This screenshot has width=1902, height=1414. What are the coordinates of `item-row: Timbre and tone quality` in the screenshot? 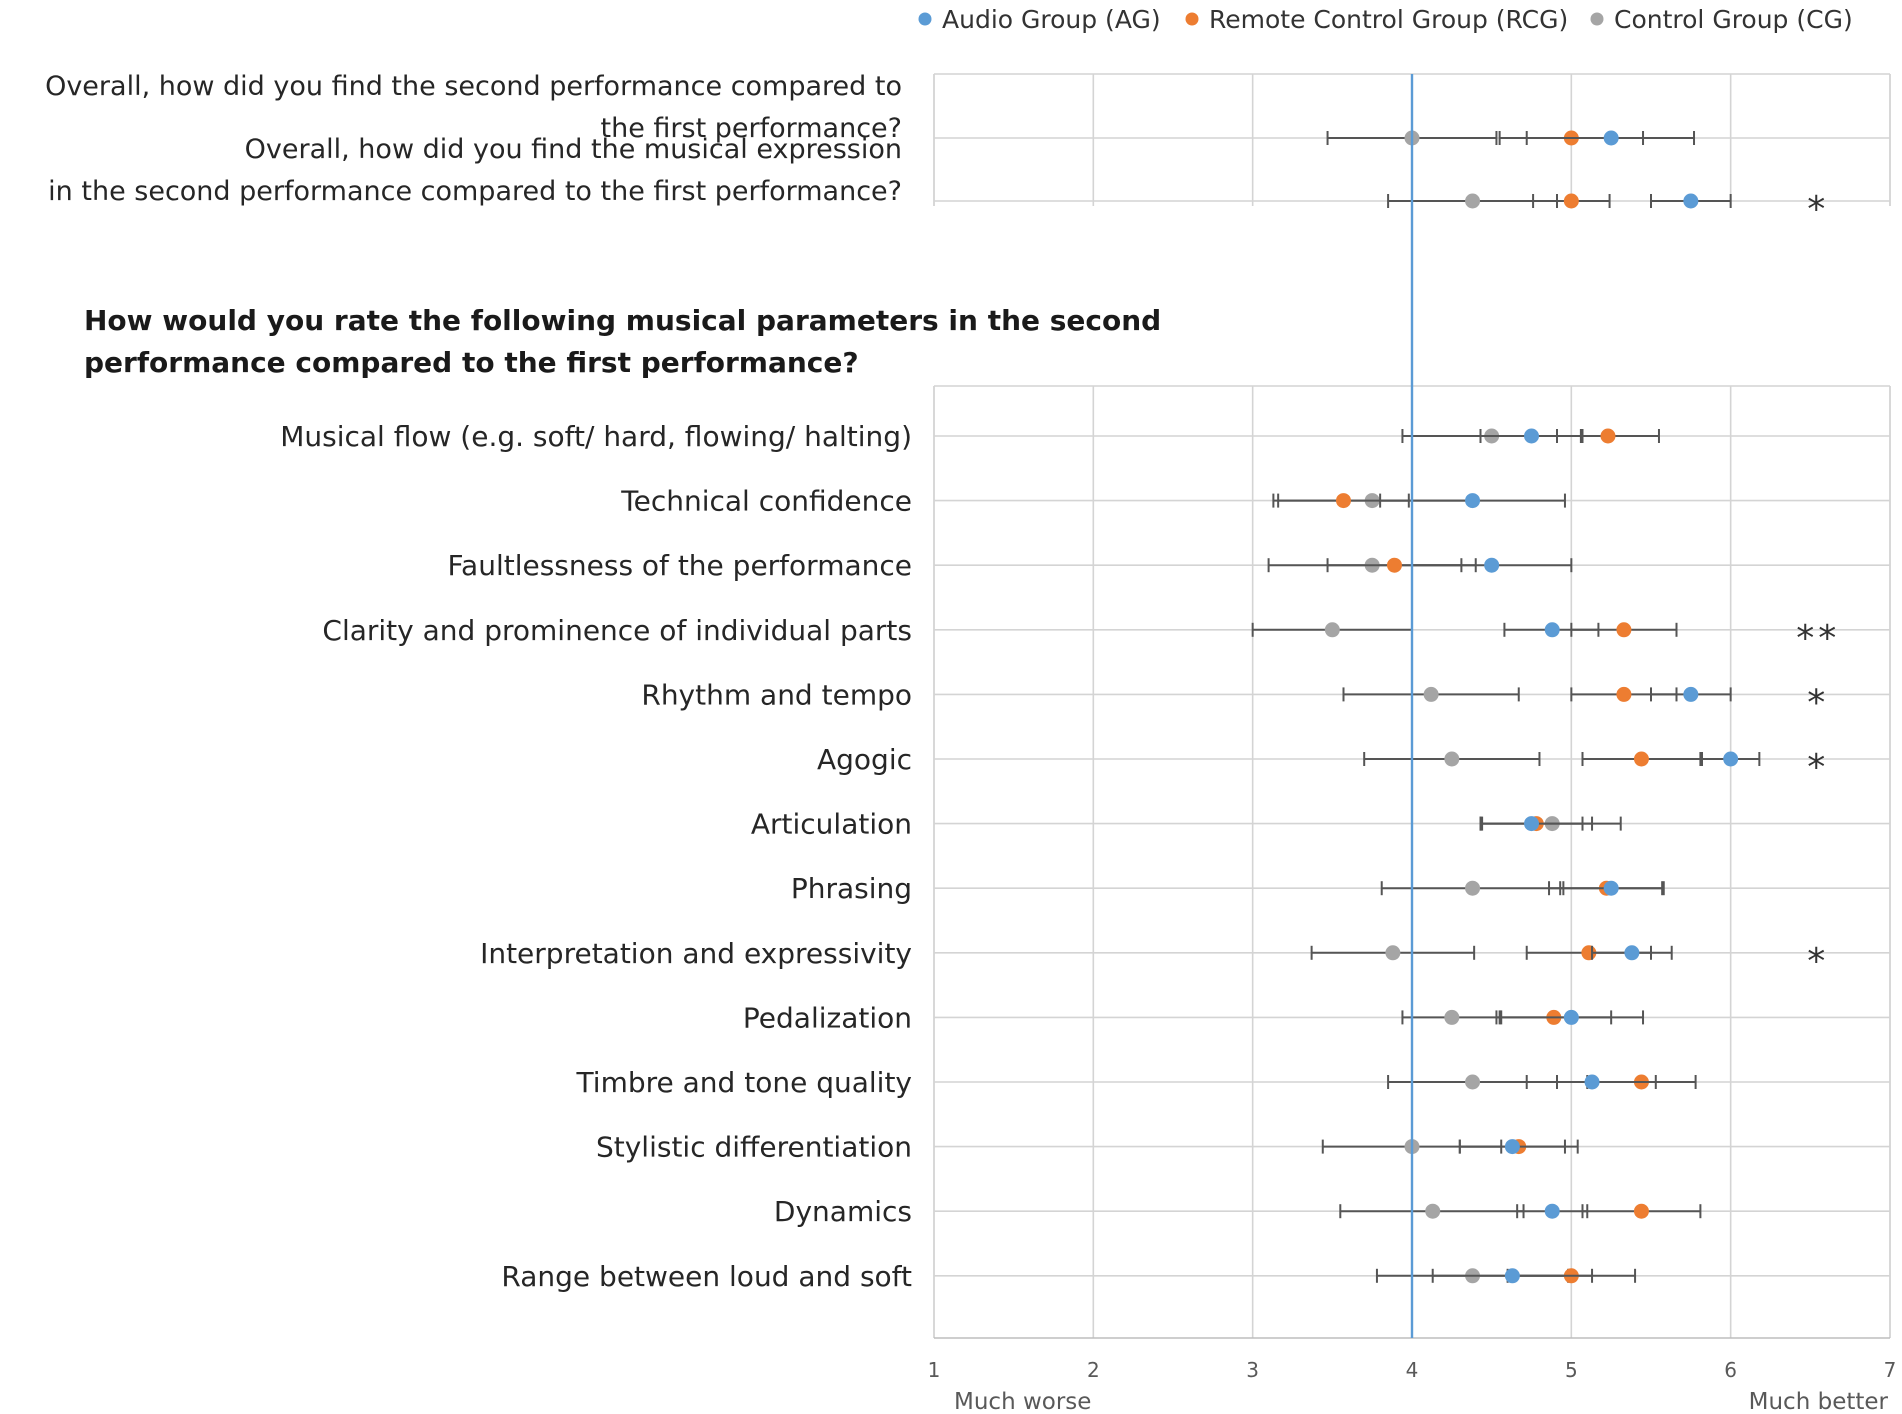 It's located at (1233, 1082).